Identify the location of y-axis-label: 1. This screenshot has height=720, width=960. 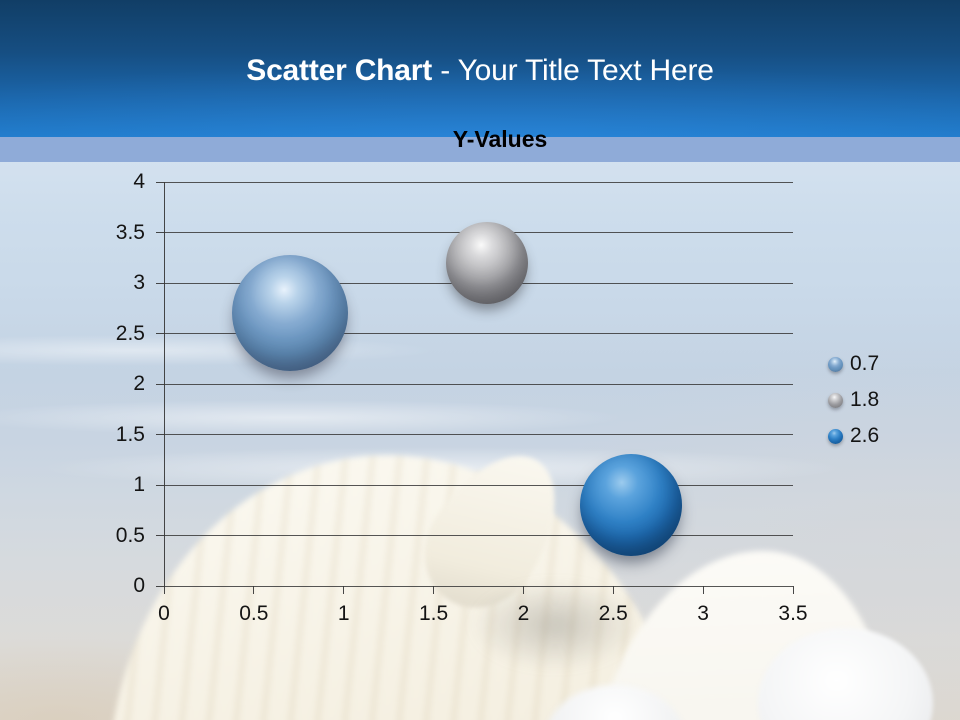
(139, 484).